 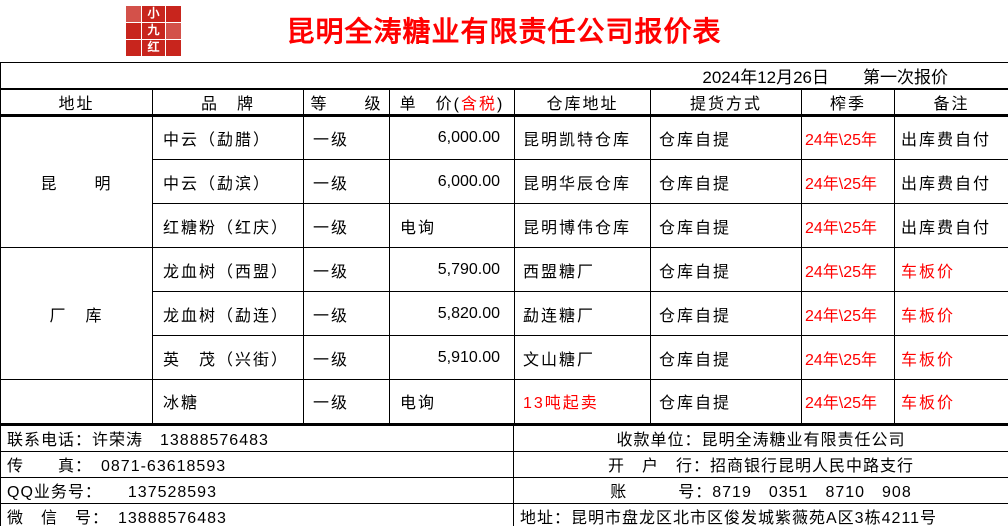 I want to click on col-header-season: 榨季, so click(x=848, y=102).